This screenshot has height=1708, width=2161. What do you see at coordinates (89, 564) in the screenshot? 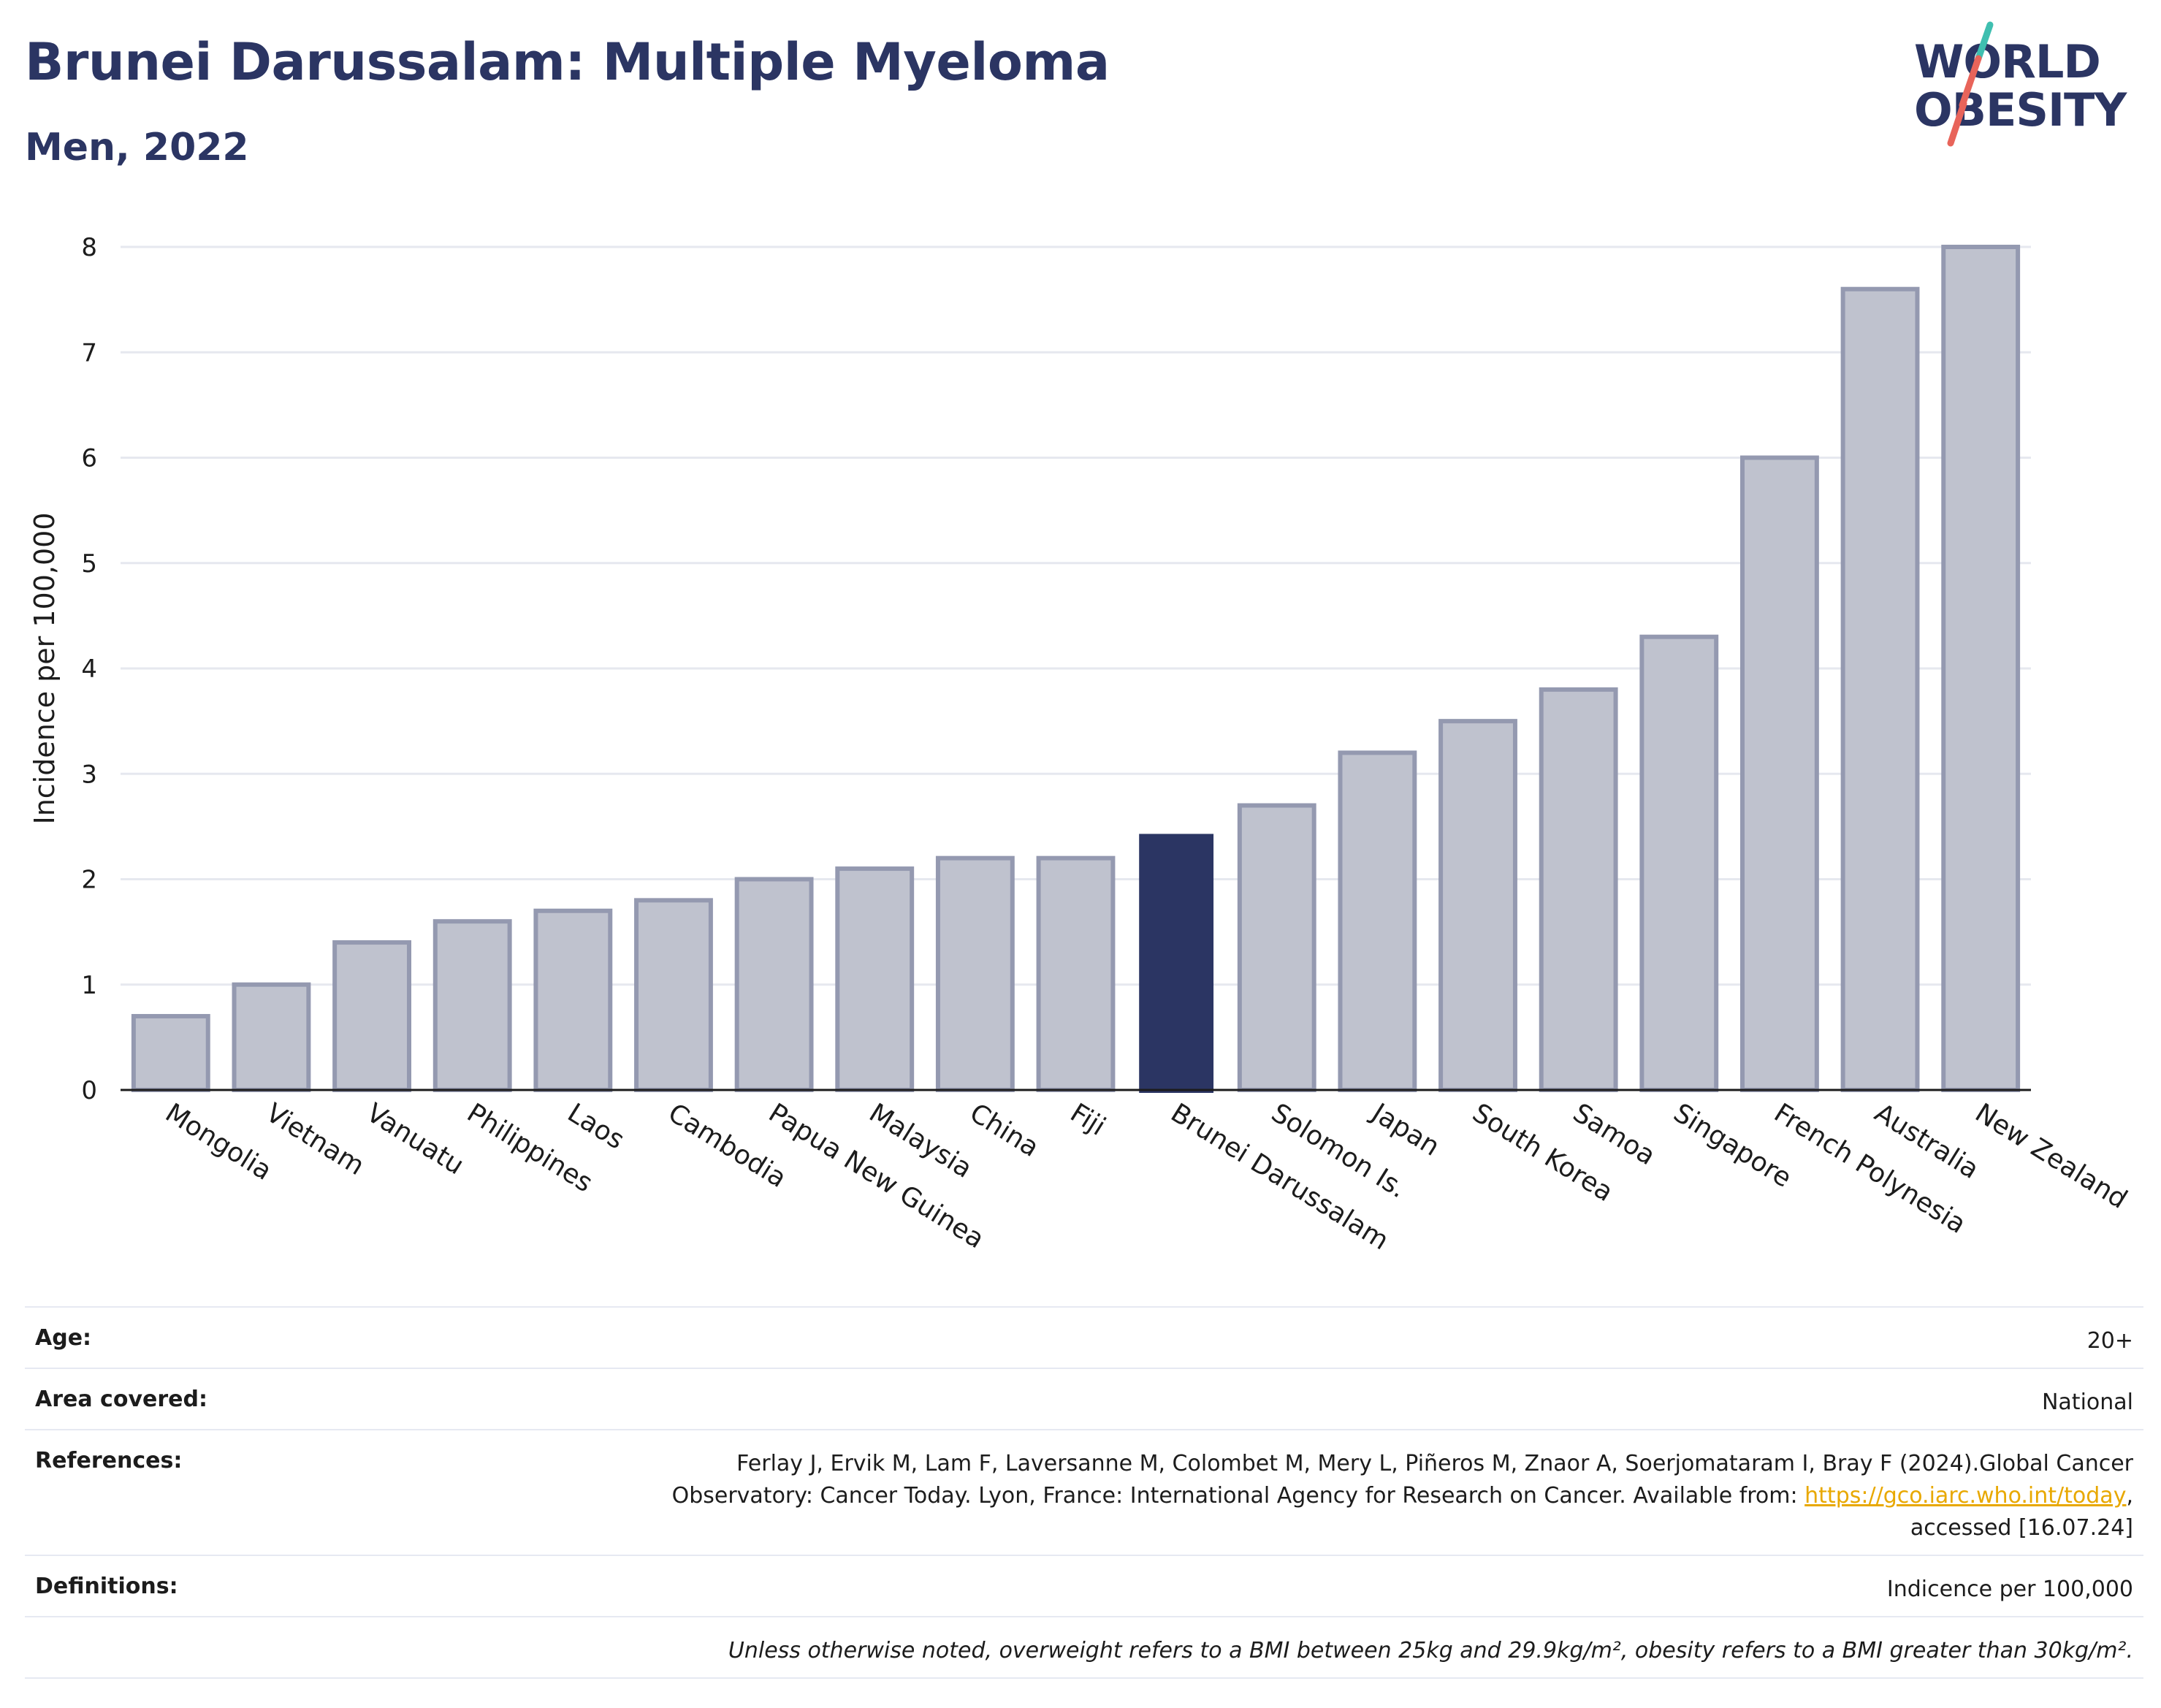
I see `y-tick-label: 5` at bounding box center [89, 564].